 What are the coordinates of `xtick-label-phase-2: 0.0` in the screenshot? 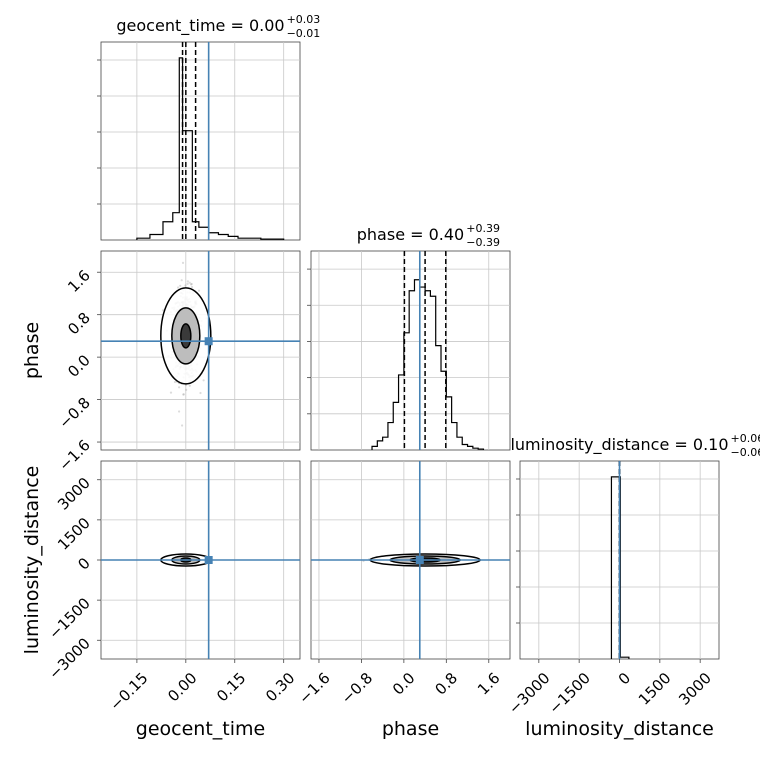 It's located at (404, 684).